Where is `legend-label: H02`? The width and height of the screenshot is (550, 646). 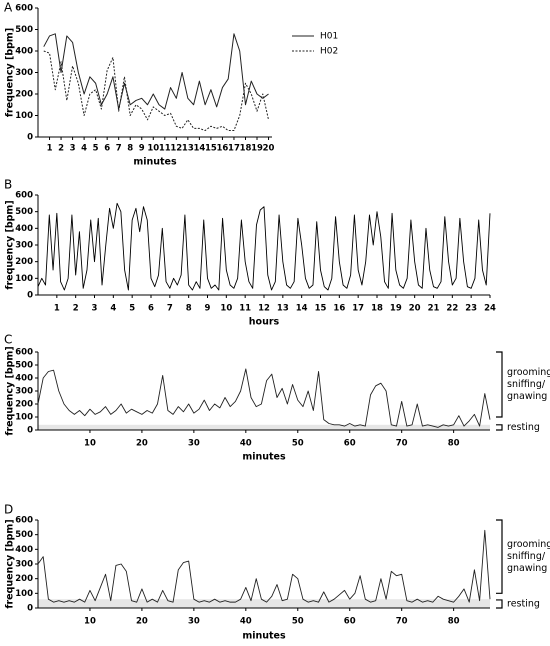
legend-label: H02 is located at coordinates (329, 52).